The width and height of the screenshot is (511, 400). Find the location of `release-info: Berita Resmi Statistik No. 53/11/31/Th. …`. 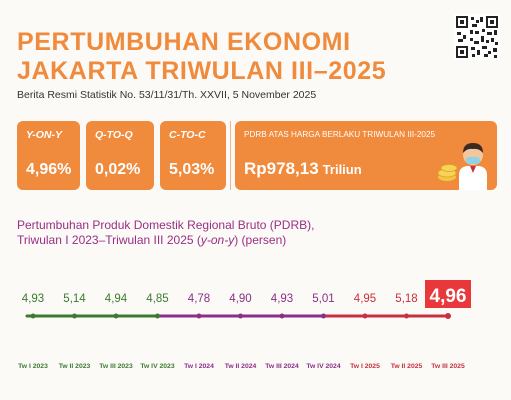

release-info: Berita Resmi Statistik No. 53/11/31/Th. … is located at coordinates (167, 95).